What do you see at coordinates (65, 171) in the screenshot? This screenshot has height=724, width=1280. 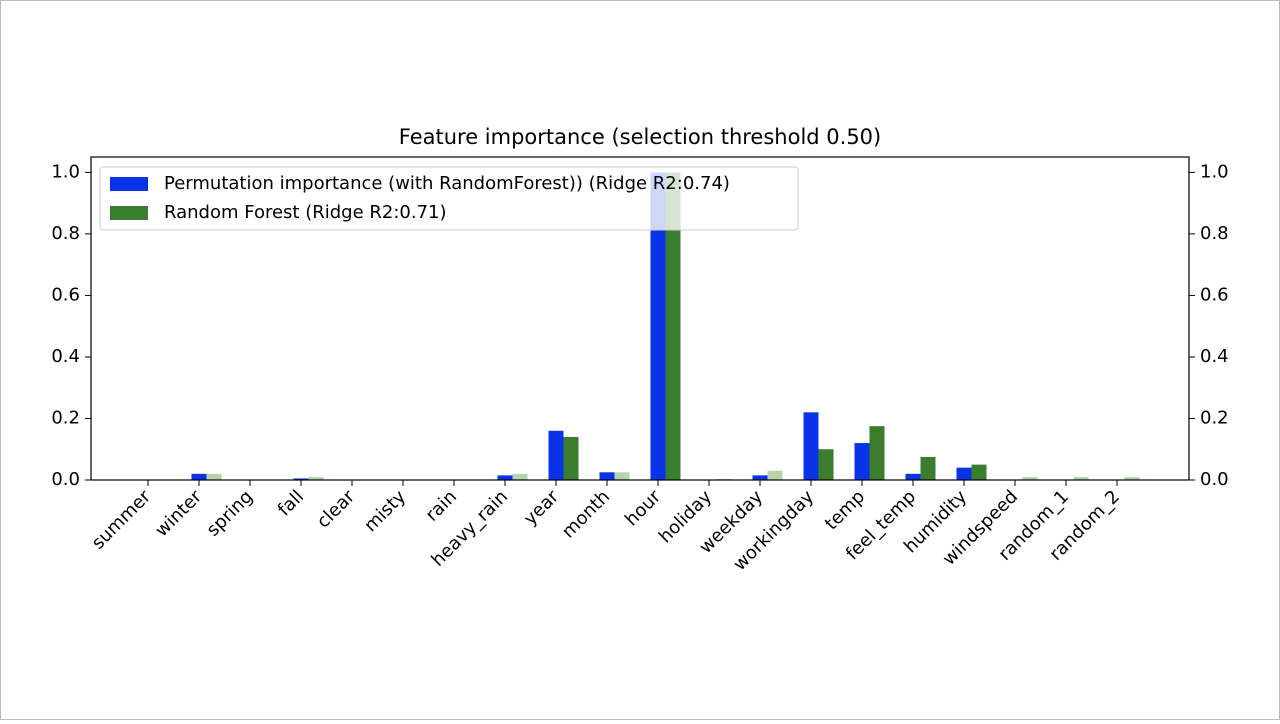 I see `y-tick-label: 1.0` at bounding box center [65, 171].